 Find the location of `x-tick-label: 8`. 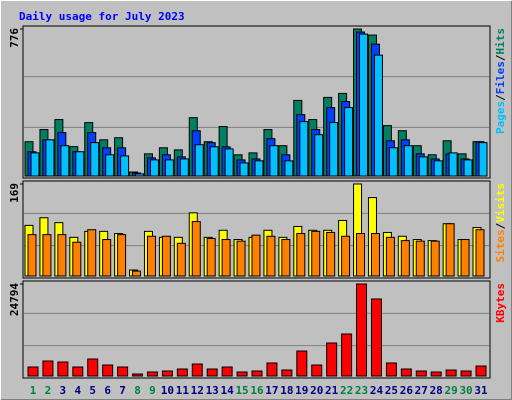

x-tick-label: 8 is located at coordinates (137, 390).